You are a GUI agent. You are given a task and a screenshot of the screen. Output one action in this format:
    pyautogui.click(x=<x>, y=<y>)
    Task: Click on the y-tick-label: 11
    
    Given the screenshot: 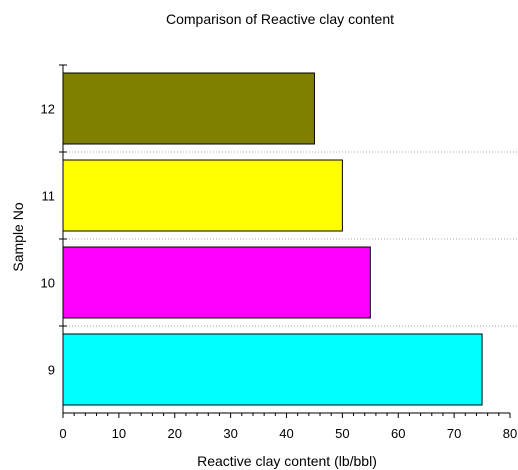 What is the action you would take?
    pyautogui.click(x=49, y=196)
    